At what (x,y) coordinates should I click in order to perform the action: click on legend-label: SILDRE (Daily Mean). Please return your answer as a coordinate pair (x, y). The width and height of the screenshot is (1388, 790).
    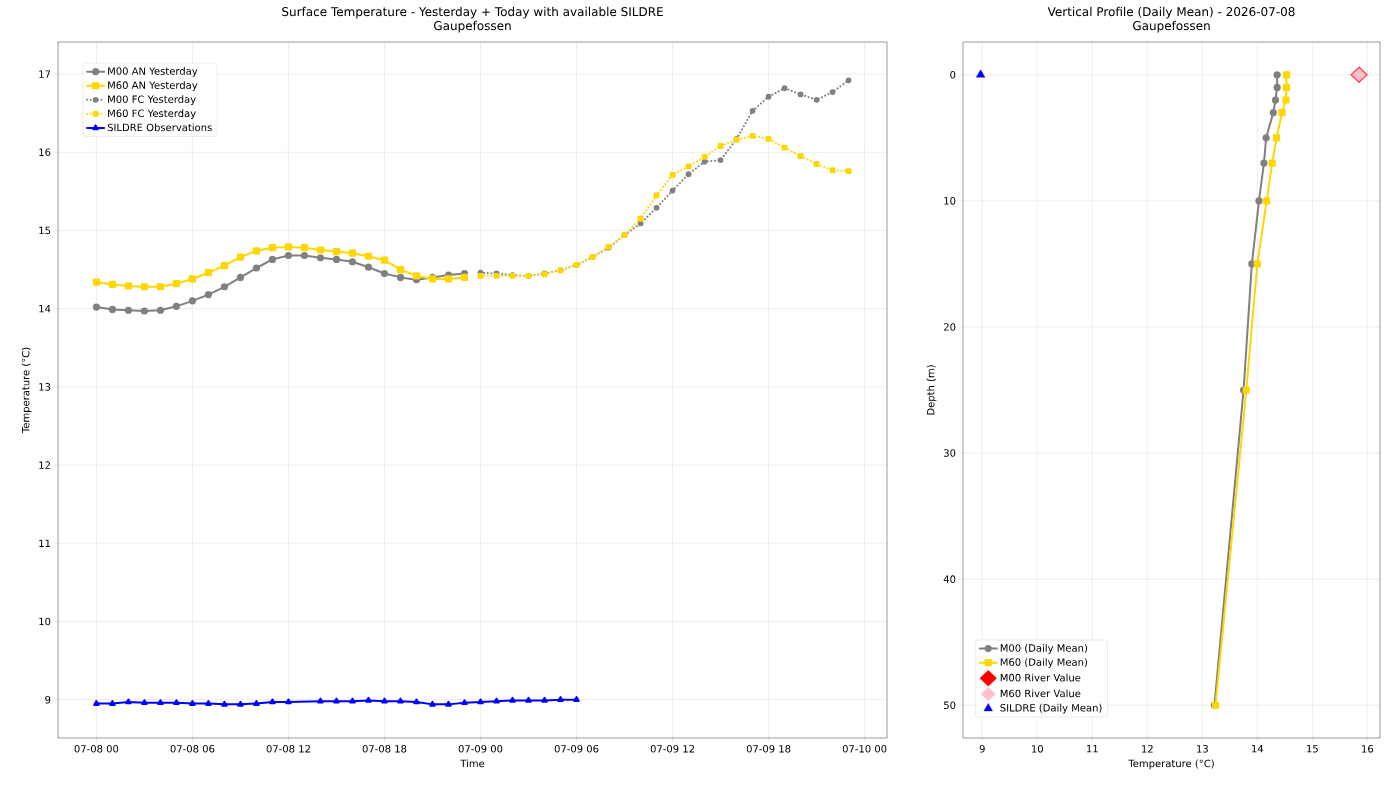
    Looking at the image, I should click on (1051, 708).